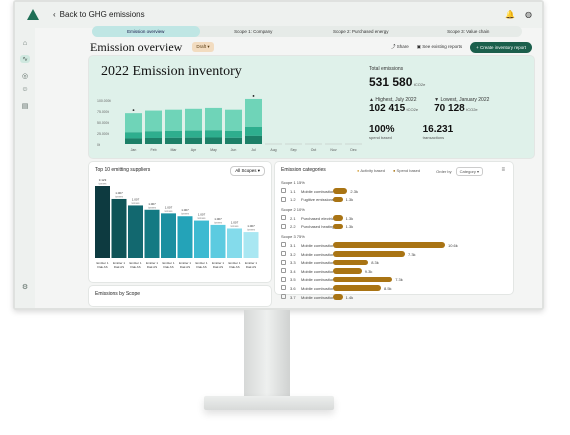 Image resolution: width=570 pixels, height=435 pixels. What do you see at coordinates (25, 89) in the screenshot?
I see `people-icon: ☺` at bounding box center [25, 89].